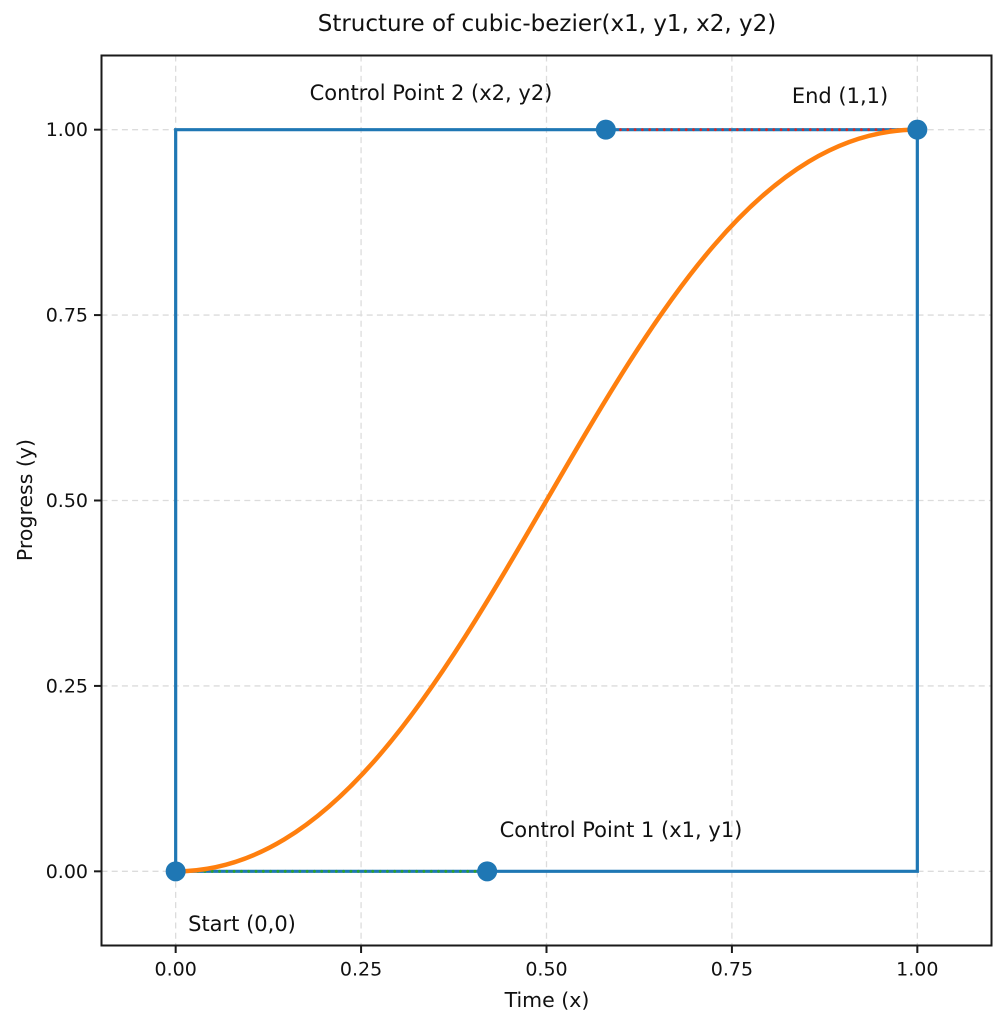  Describe the element at coordinates (361, 970) in the screenshot. I see `x-tick-label: 0.25` at that location.